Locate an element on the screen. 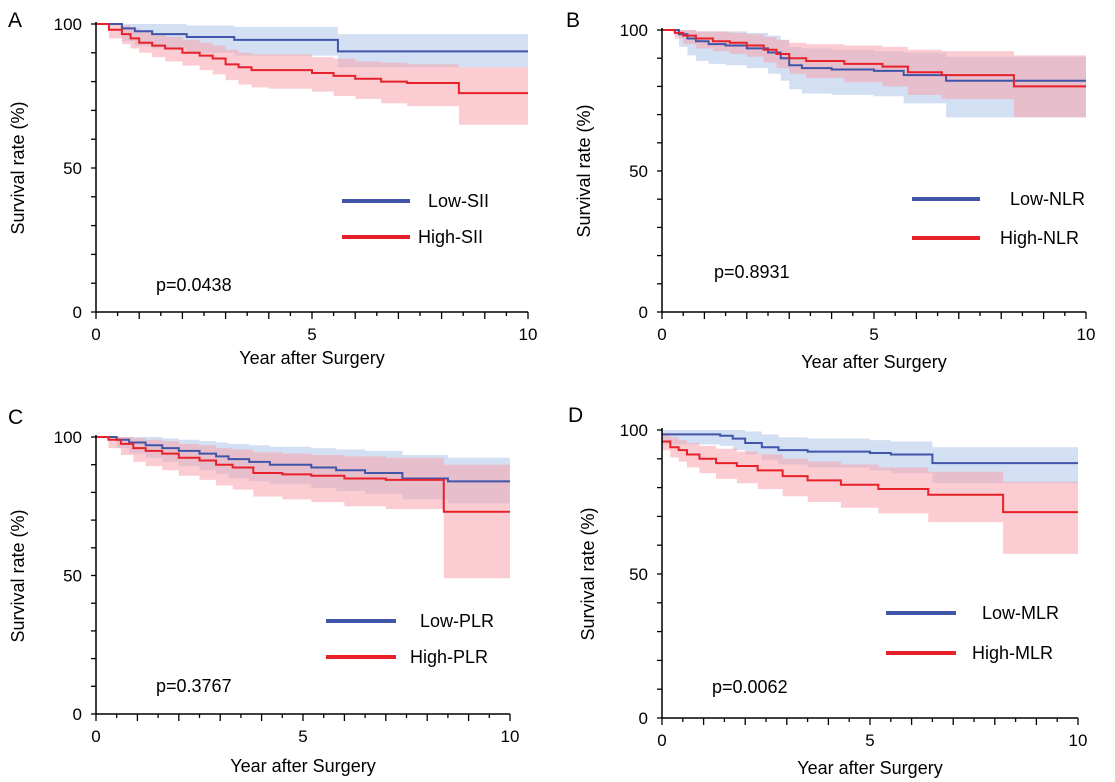 Image resolution: width=1115 pixels, height=782 pixels. ci-band-high-mlr is located at coordinates (870, 493).